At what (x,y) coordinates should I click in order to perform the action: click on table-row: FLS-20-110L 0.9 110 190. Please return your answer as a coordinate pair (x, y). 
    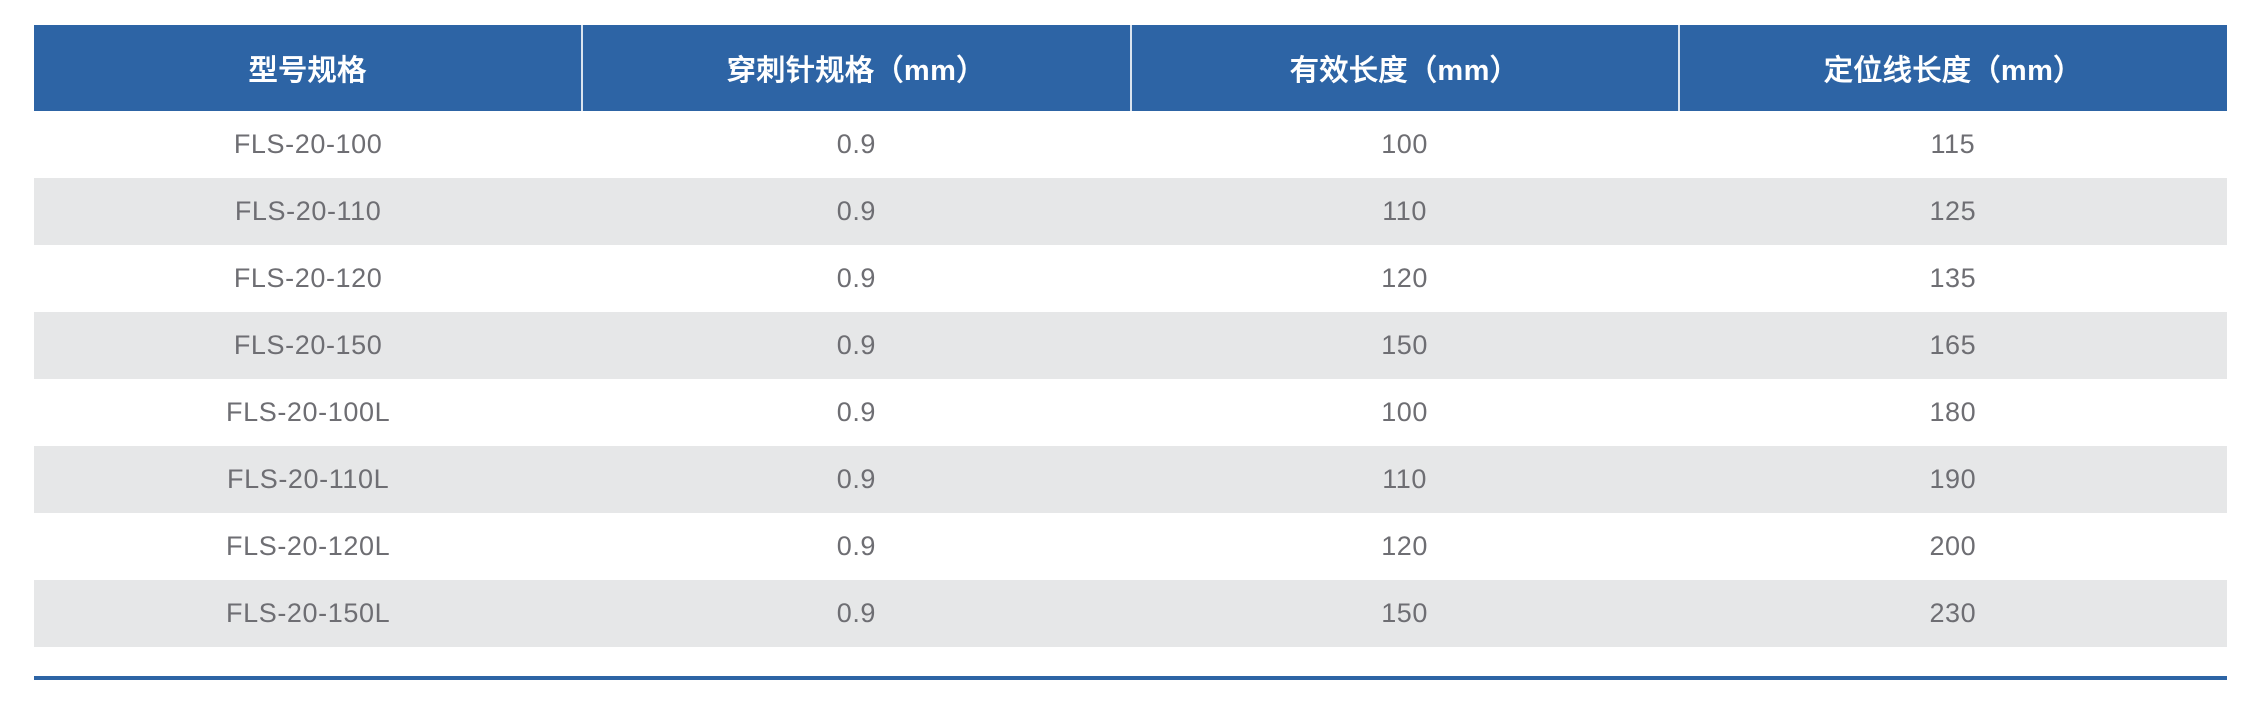
    Looking at the image, I should click on (1130, 479).